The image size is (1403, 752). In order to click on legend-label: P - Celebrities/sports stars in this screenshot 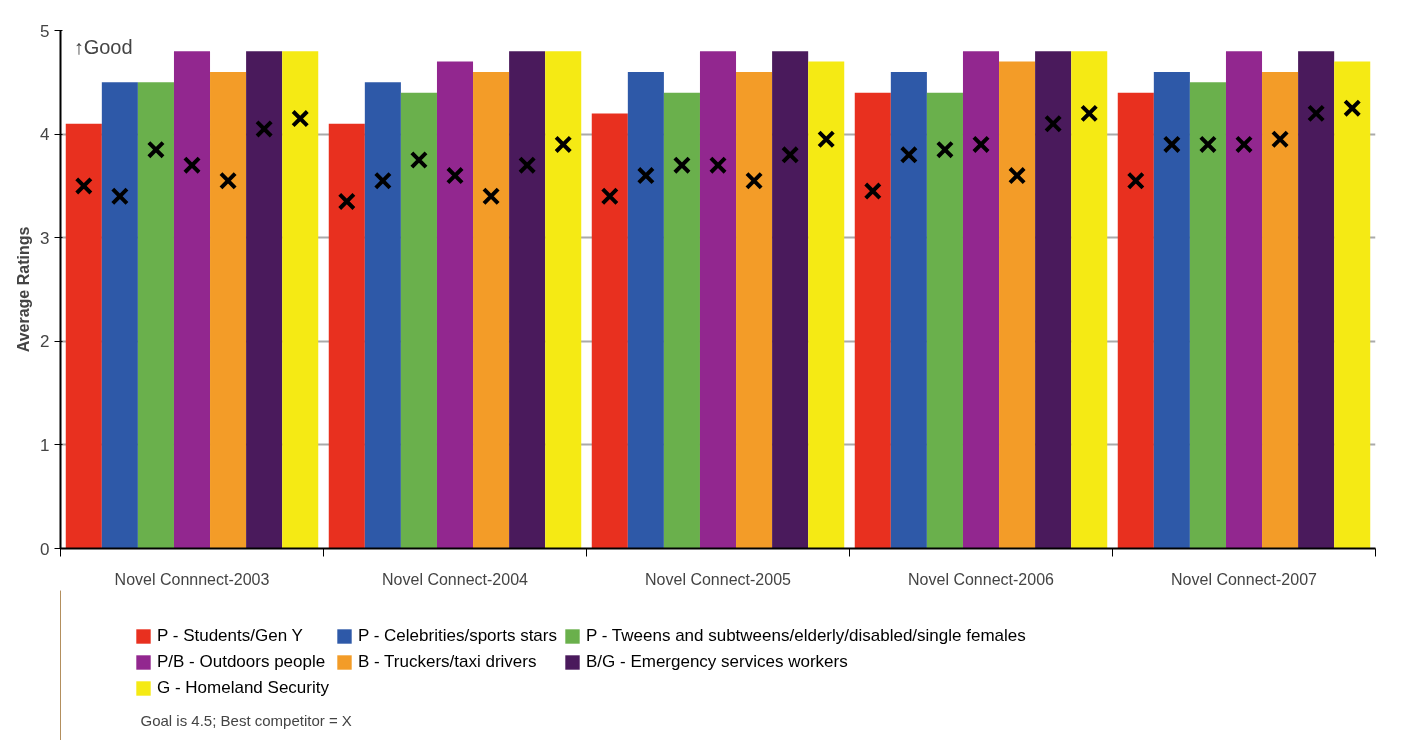, I will do `click(457, 636)`.